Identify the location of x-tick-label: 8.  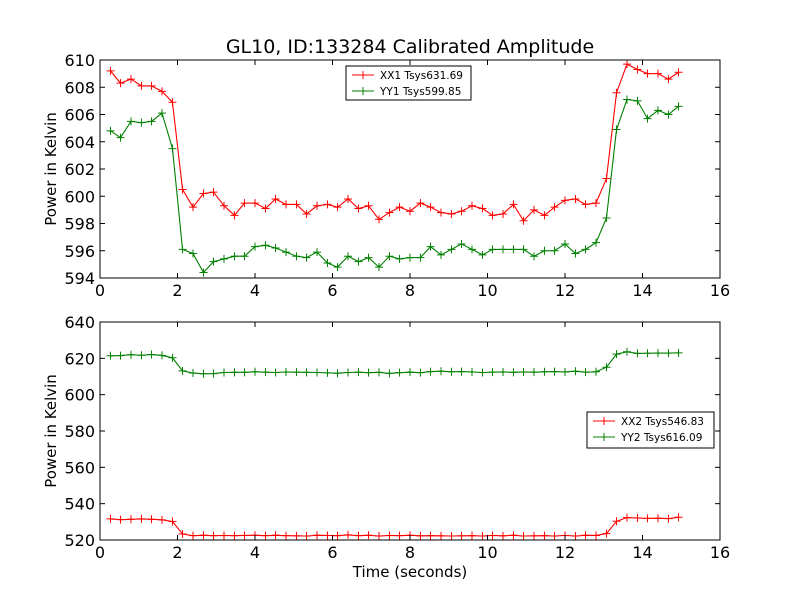
(410, 290).